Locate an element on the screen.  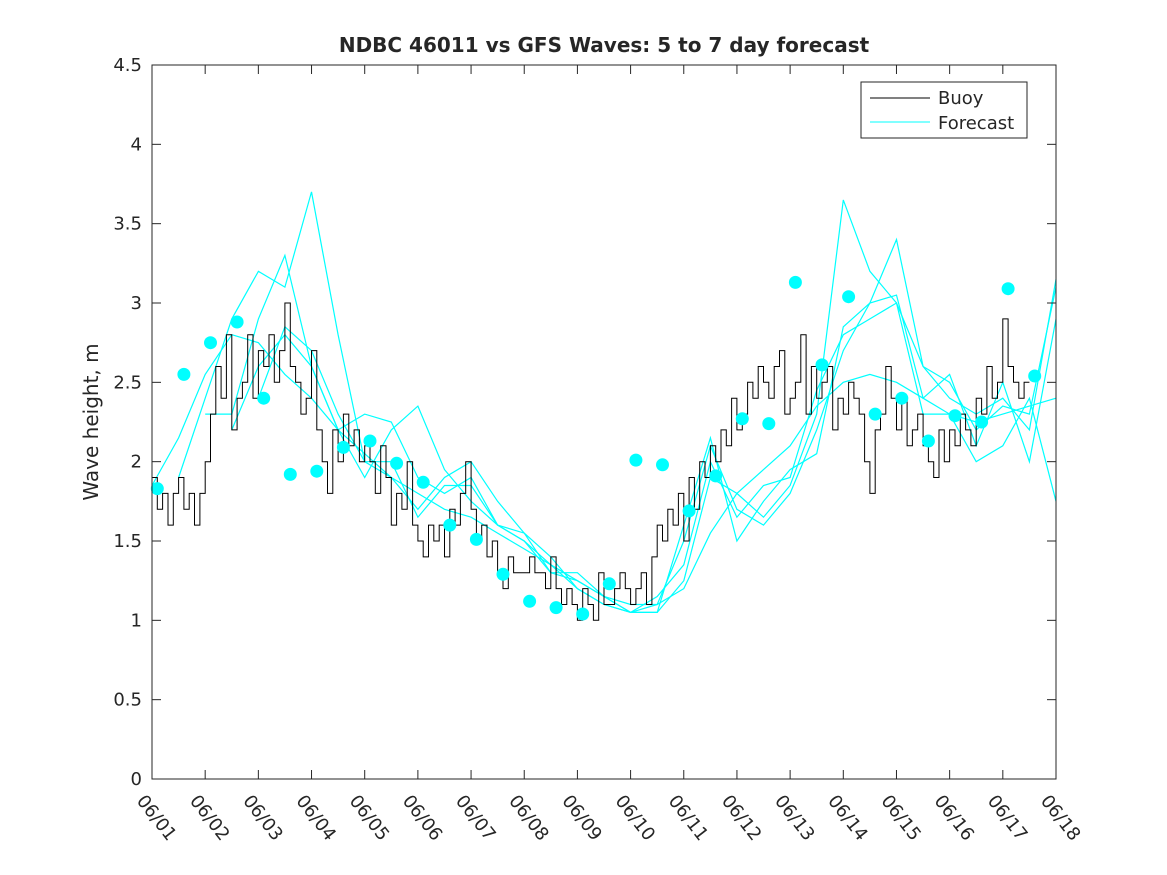
x-tick-label: 06/02 is located at coordinates (209, 818).